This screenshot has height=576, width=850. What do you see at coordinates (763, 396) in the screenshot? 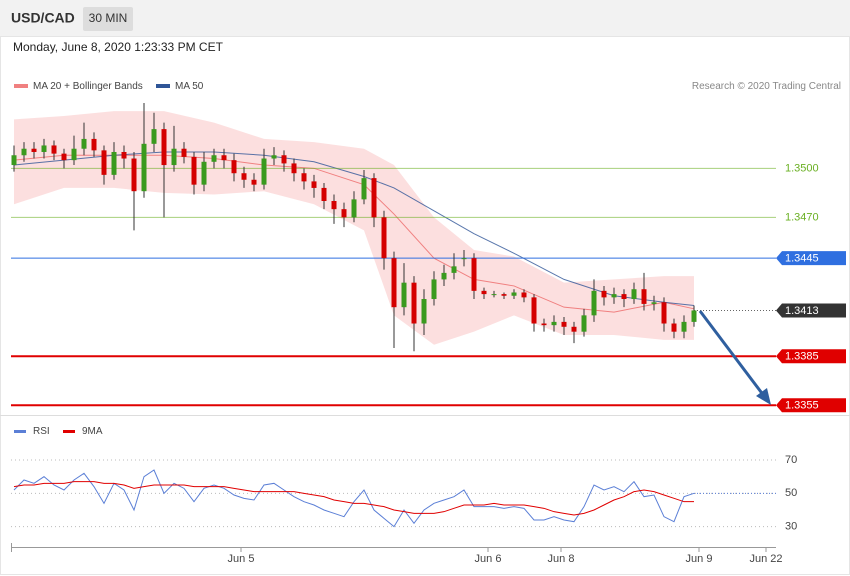
I see `arrow-head` at bounding box center [763, 396].